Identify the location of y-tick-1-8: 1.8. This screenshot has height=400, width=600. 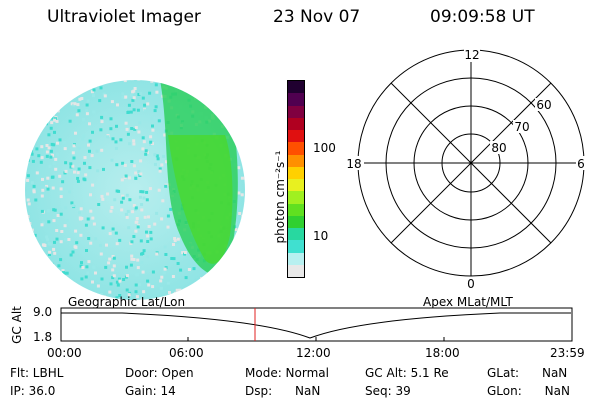
(43, 337).